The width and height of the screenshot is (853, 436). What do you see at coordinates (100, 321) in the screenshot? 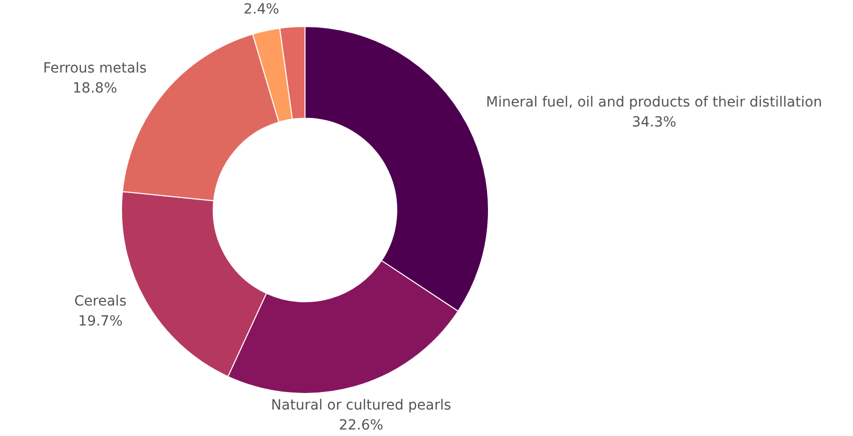
I see `data-label: 19.7%` at bounding box center [100, 321].